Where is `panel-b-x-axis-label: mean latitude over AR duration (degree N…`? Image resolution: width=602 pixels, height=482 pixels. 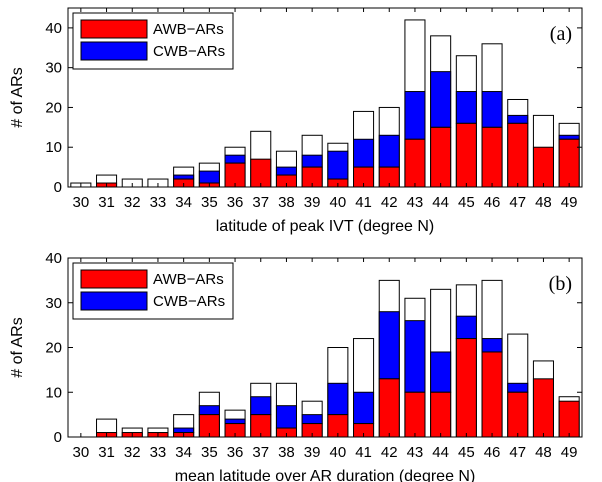 panel-b-x-axis-label: mean latitude over AR duration (degree N… is located at coordinates (325, 475).